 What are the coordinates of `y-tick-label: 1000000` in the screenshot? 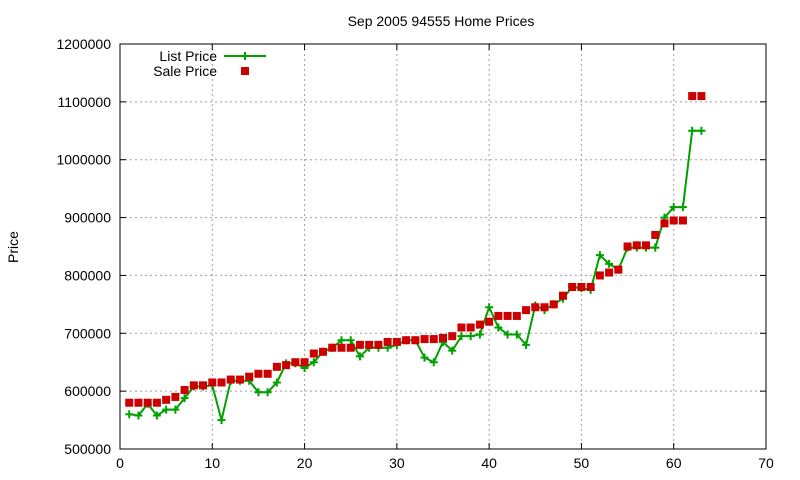 It's located at (83, 160).